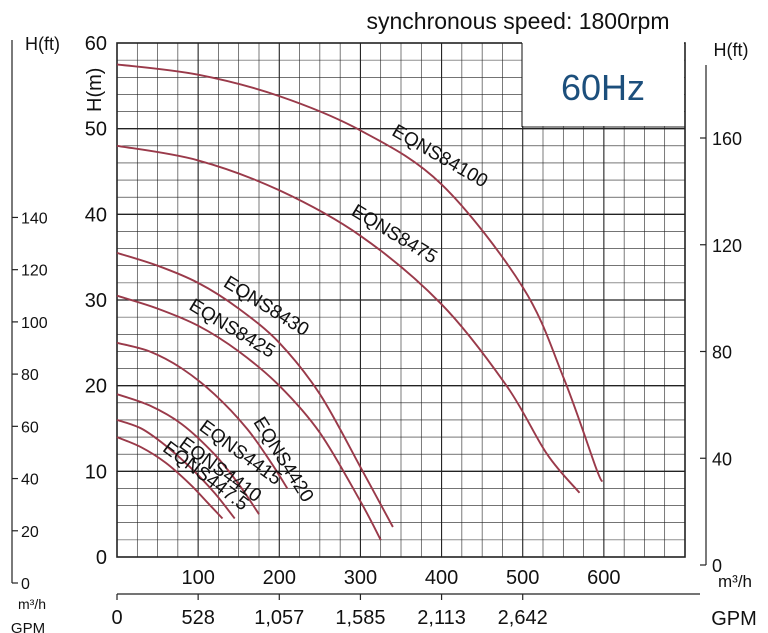 The image size is (768, 633). Describe the element at coordinates (116, 618) in the screenshot. I see `gpm-tick-label: 0` at that location.